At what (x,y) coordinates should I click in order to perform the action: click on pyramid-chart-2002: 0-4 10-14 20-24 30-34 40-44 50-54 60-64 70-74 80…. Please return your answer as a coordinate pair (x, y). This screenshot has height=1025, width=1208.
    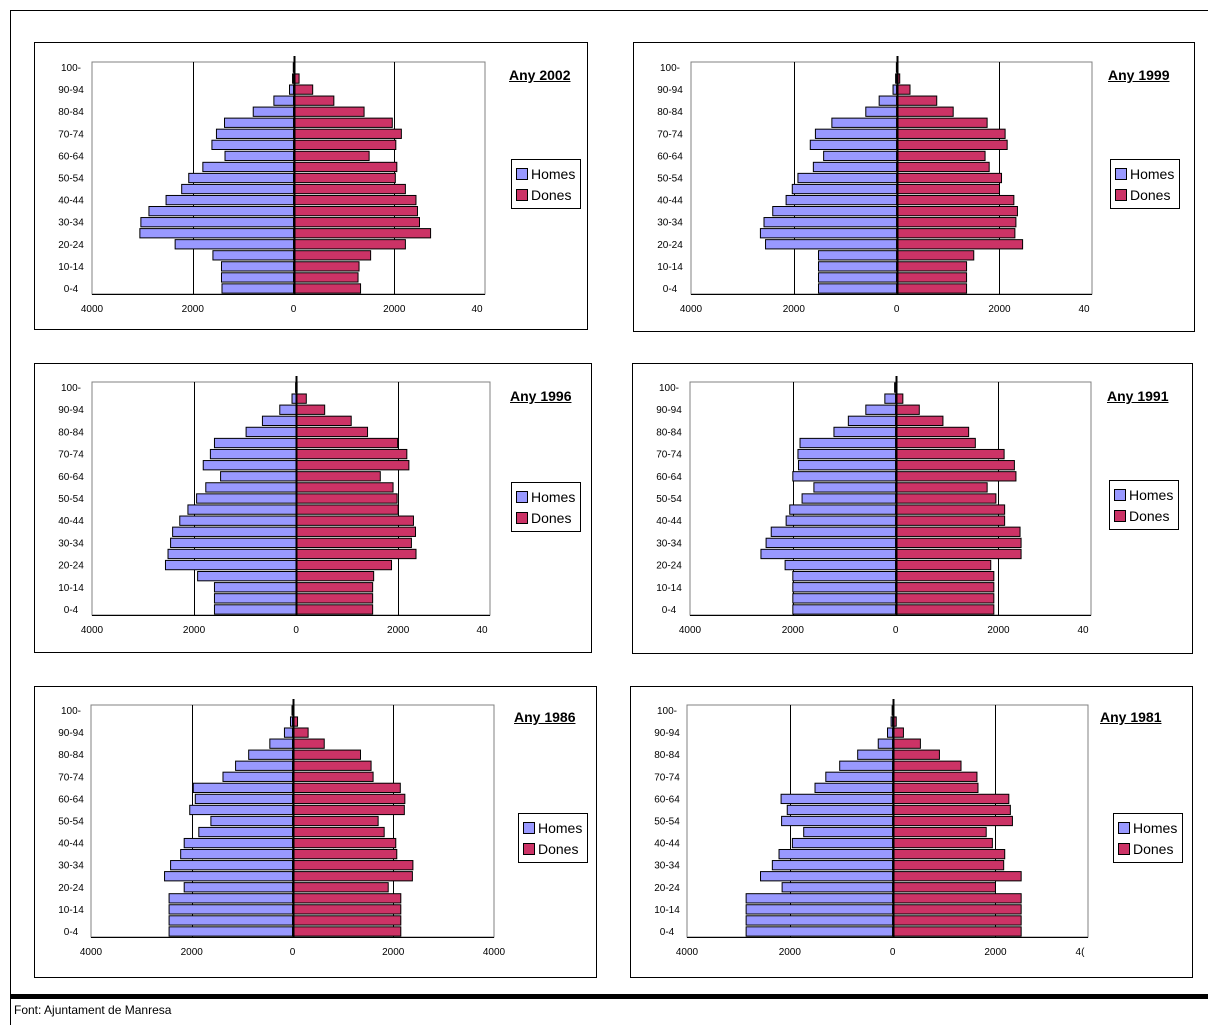
    Looking at the image, I should click on (272, 185).